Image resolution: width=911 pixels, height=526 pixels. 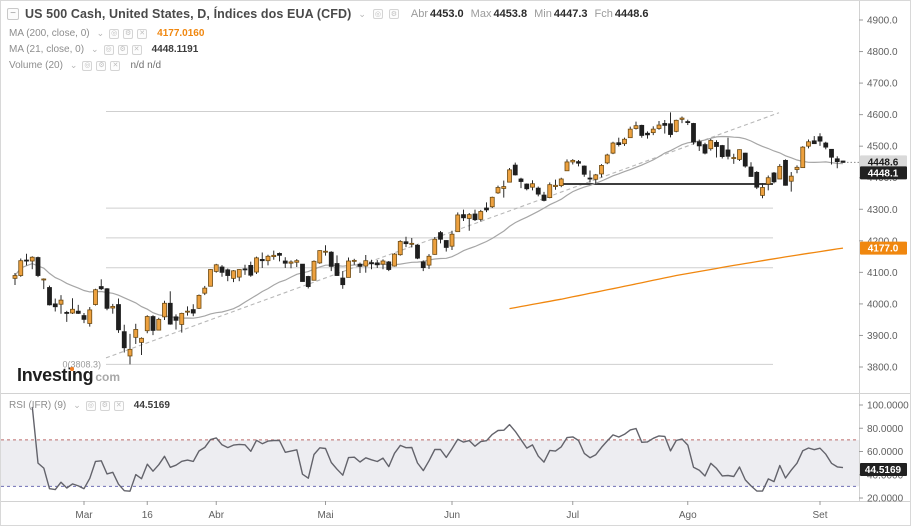 What do you see at coordinates (181, 33) in the screenshot?
I see `ma200-value: 4177.0160` at bounding box center [181, 33].